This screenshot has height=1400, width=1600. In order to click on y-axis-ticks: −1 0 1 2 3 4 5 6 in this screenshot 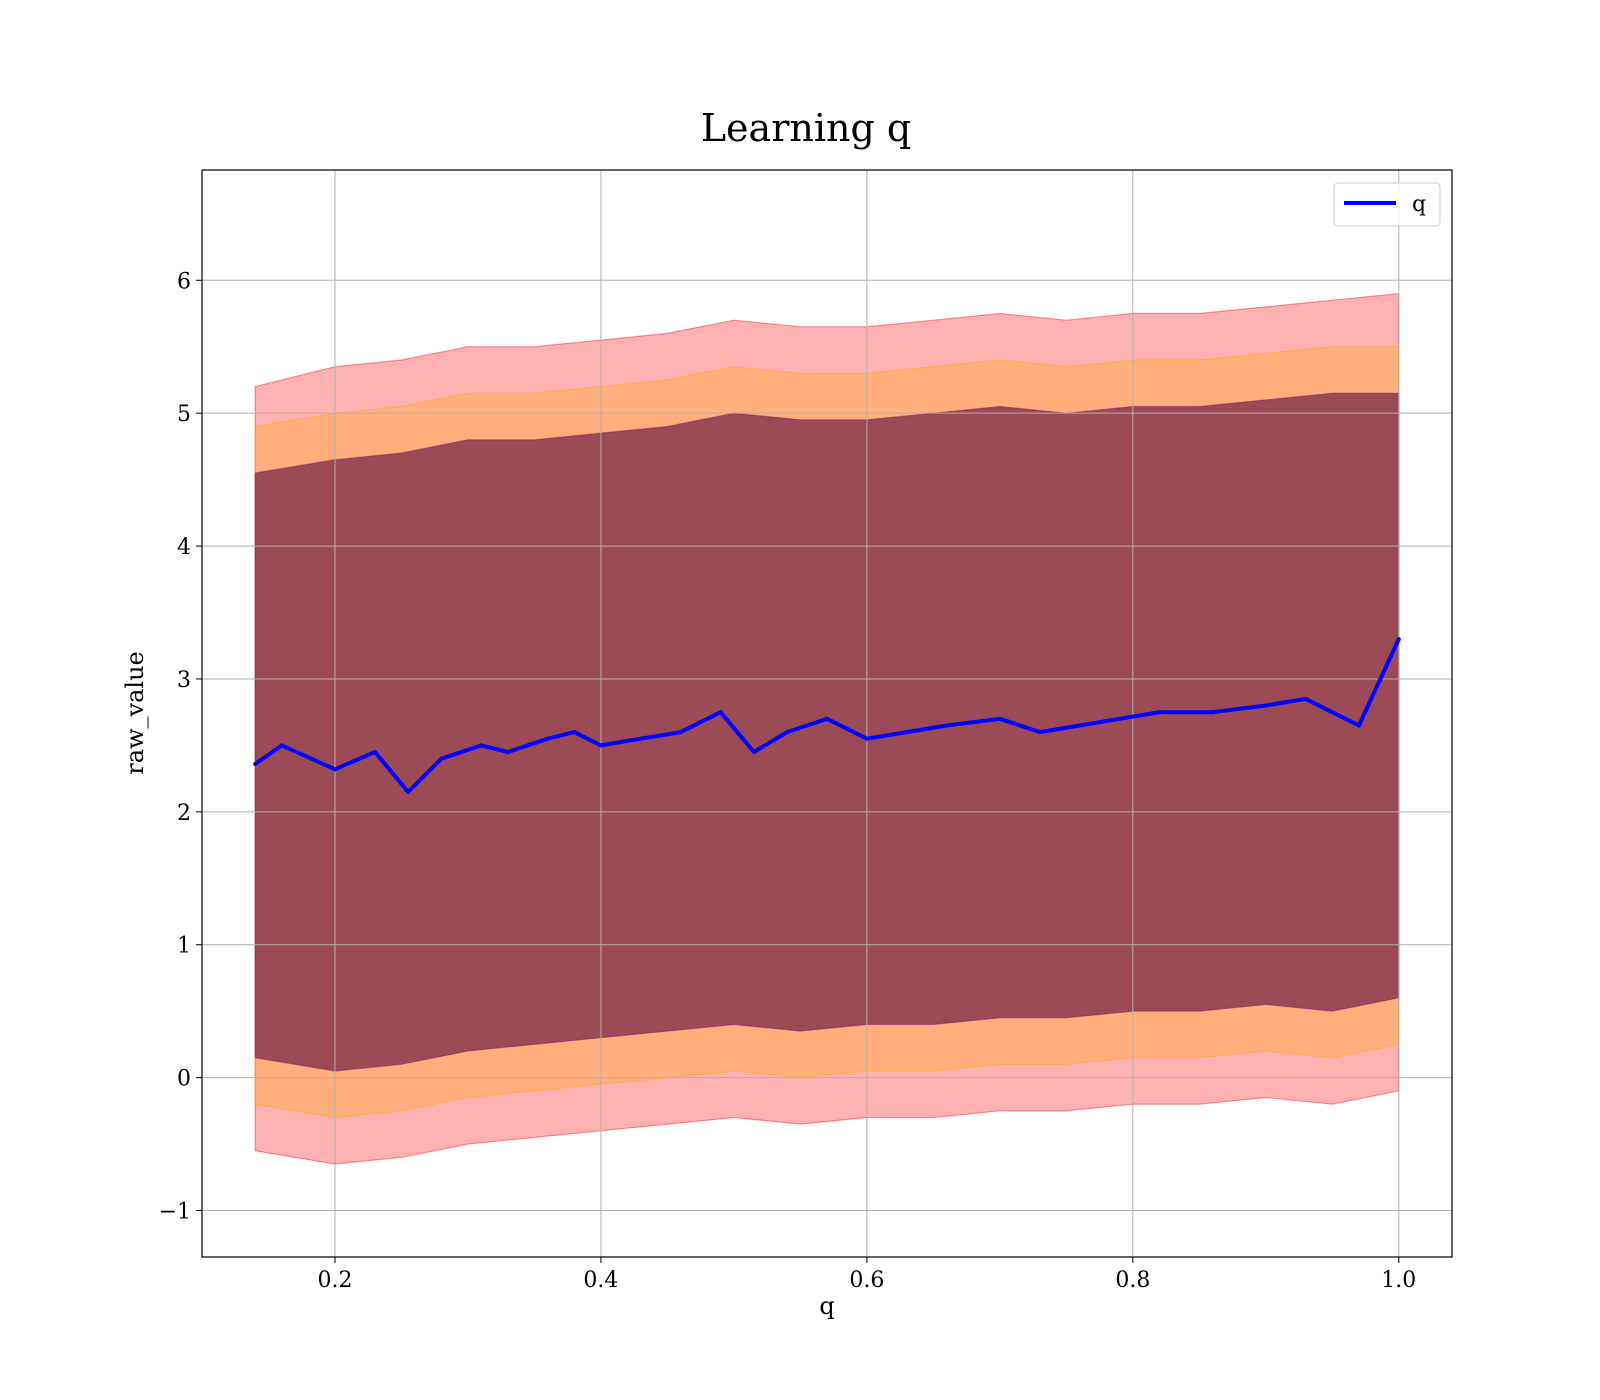, I will do `click(180, 746)`.